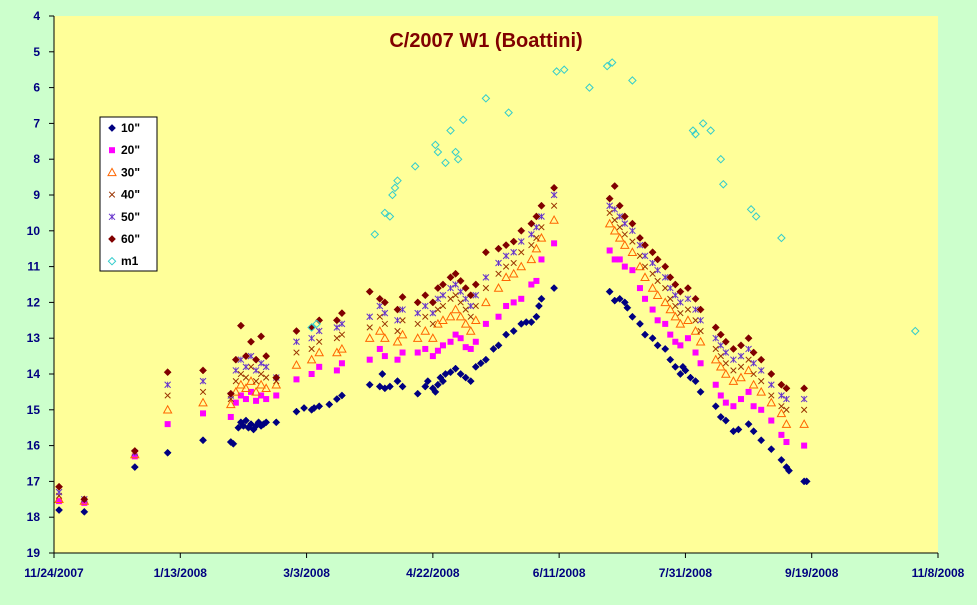 This screenshot has width=977, height=605. Describe the element at coordinates (306, 573) in the screenshot. I see `x-tick-label: 3/3/2008` at that location.